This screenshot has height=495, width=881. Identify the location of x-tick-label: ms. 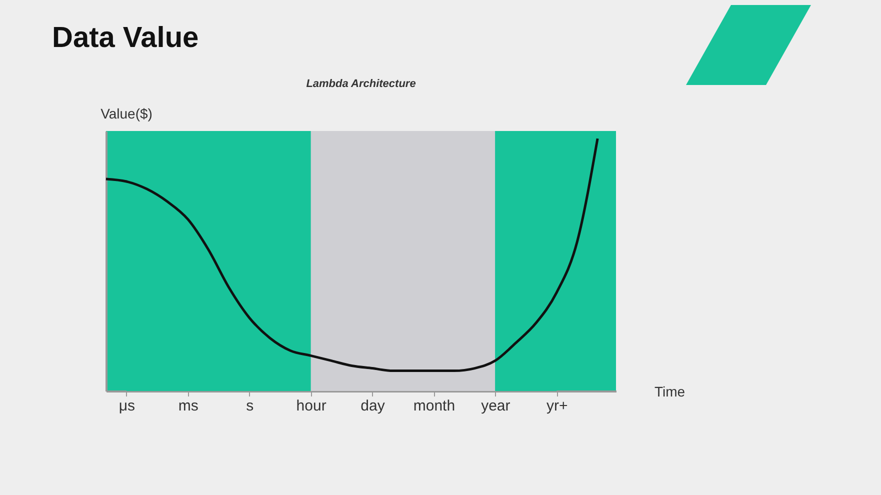
(188, 406).